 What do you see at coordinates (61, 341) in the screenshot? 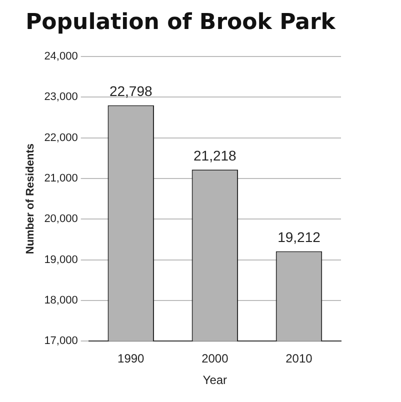
I see `y-tick-label: 17,000` at bounding box center [61, 341].